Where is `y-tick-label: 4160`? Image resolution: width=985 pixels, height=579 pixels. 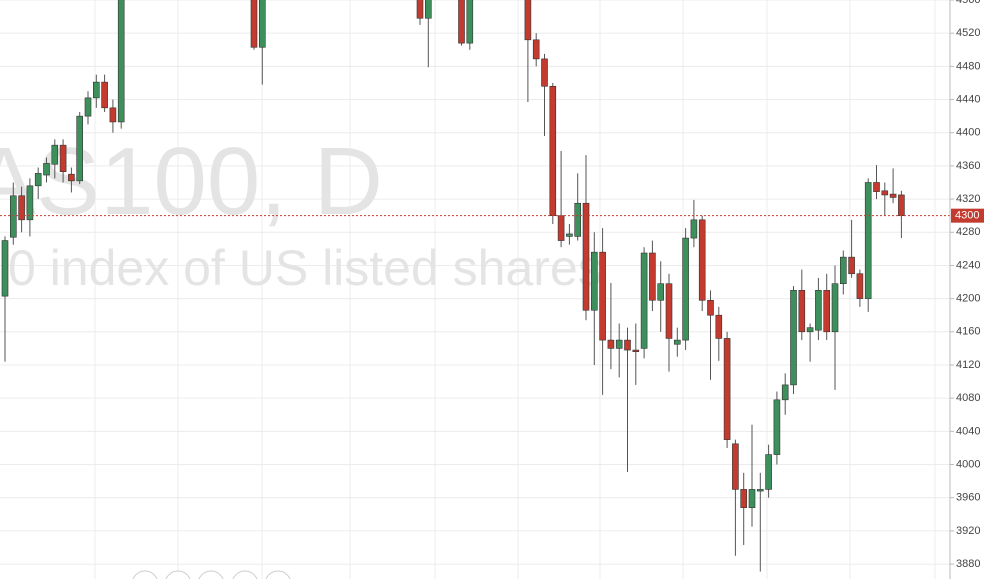 y-tick-label: 4160 is located at coordinates (968, 332).